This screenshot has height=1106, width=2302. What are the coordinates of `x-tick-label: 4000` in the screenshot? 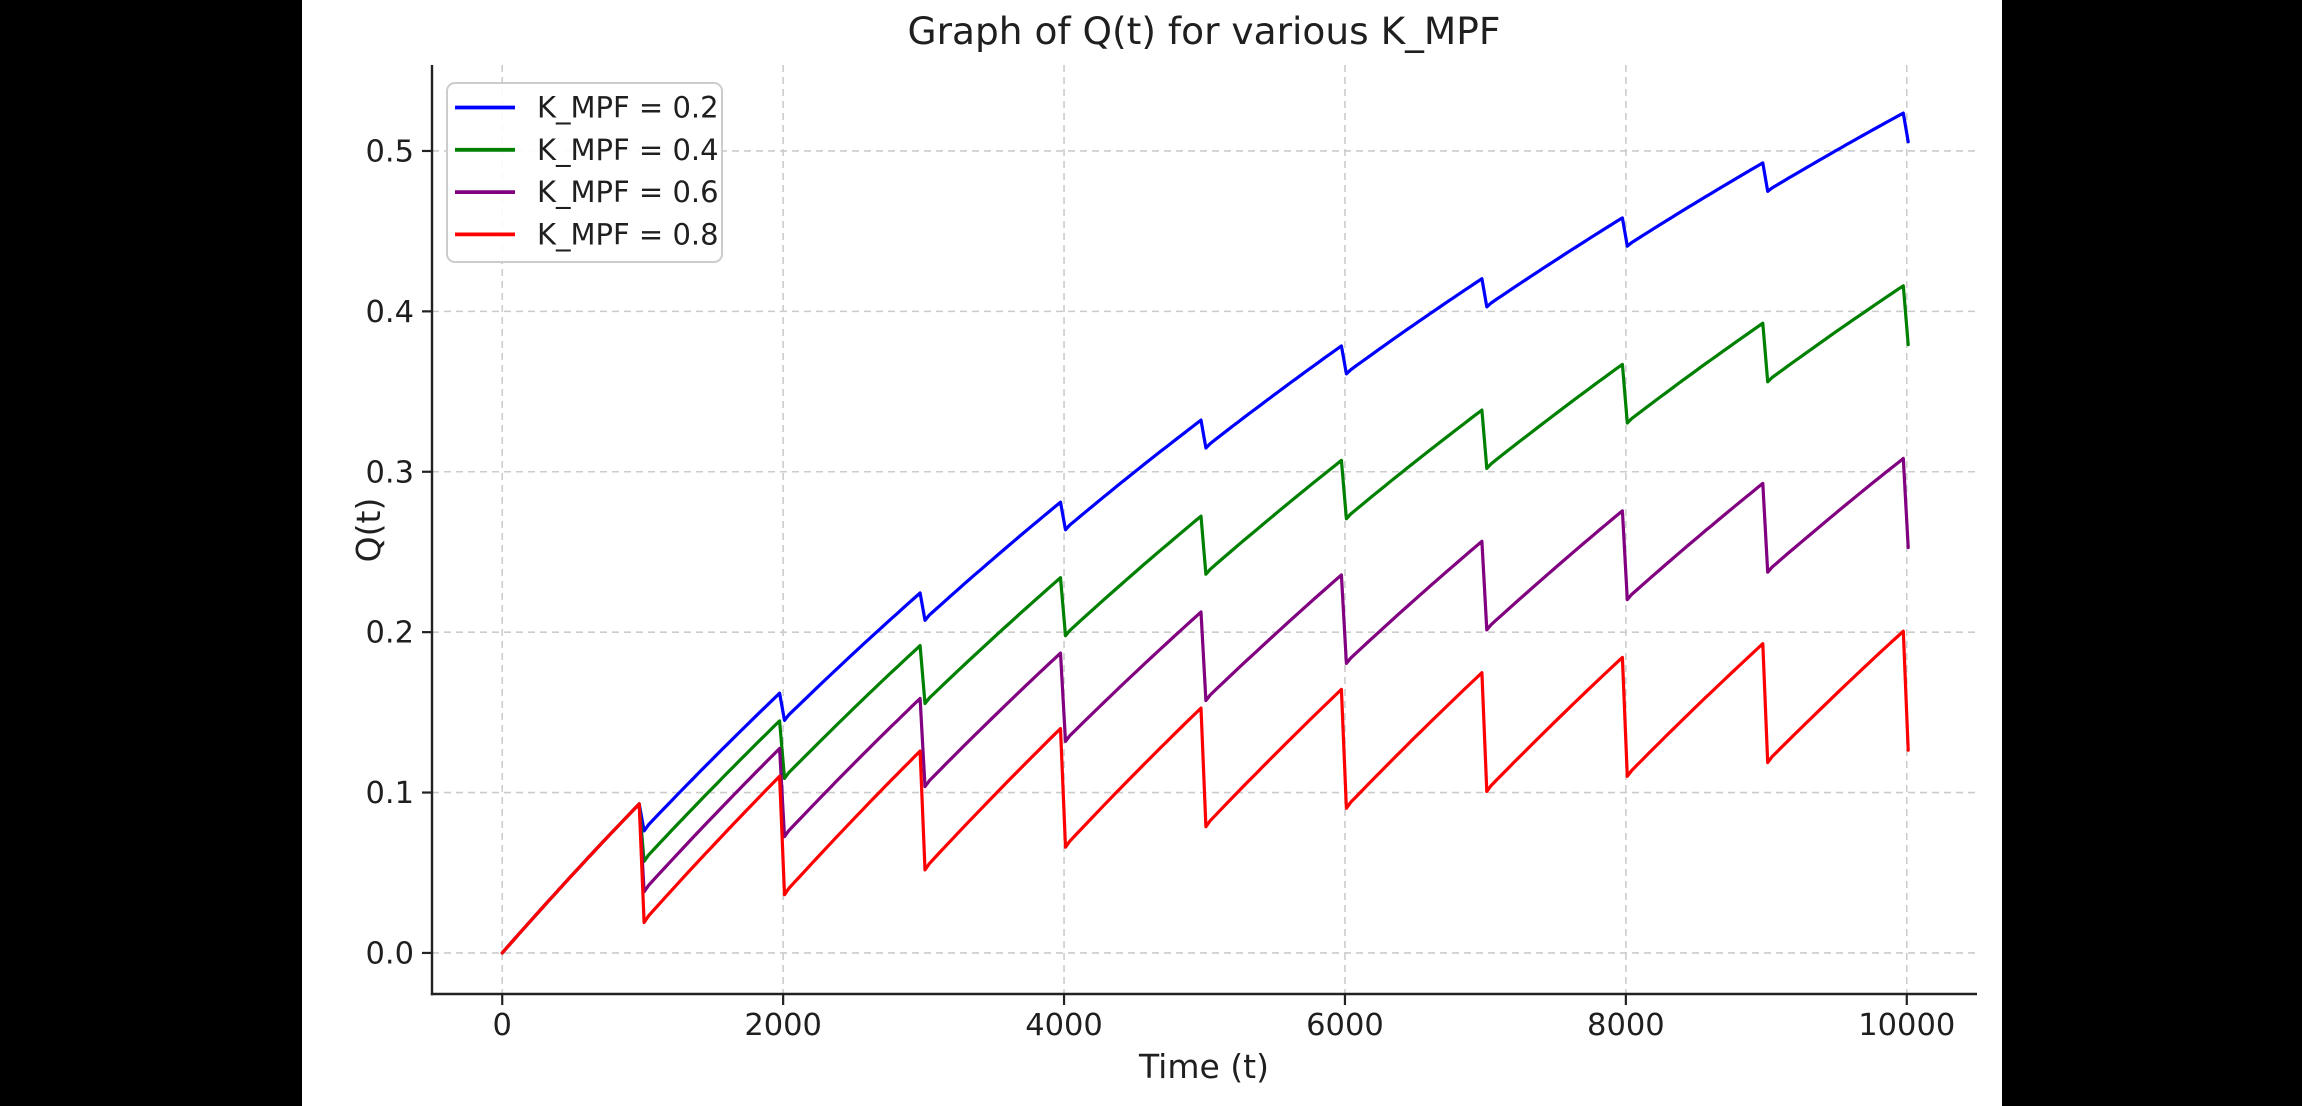 It's located at (1064, 1025).